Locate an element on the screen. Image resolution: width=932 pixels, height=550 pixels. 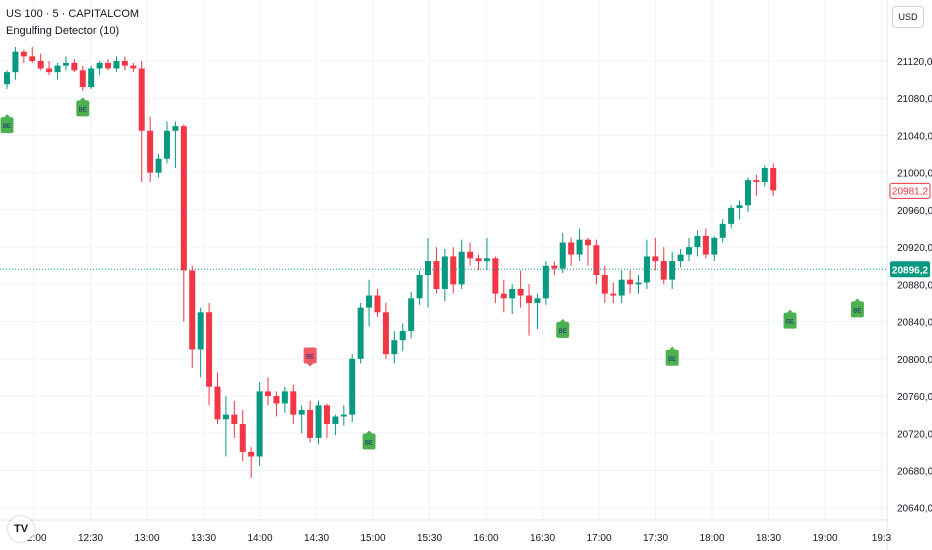
time-tick-label: 19:3 is located at coordinates (882, 538).